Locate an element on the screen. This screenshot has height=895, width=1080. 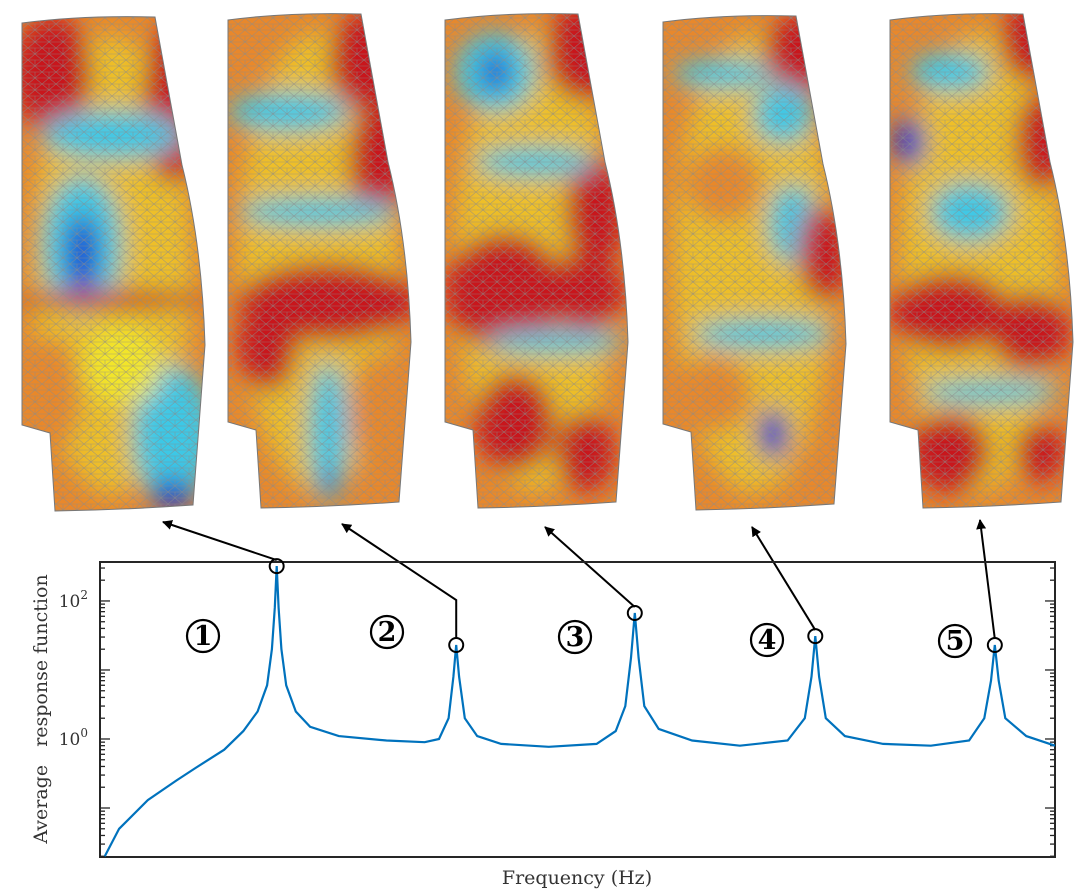
x-axis-label: Frequency (Hz) is located at coordinates (577, 878).